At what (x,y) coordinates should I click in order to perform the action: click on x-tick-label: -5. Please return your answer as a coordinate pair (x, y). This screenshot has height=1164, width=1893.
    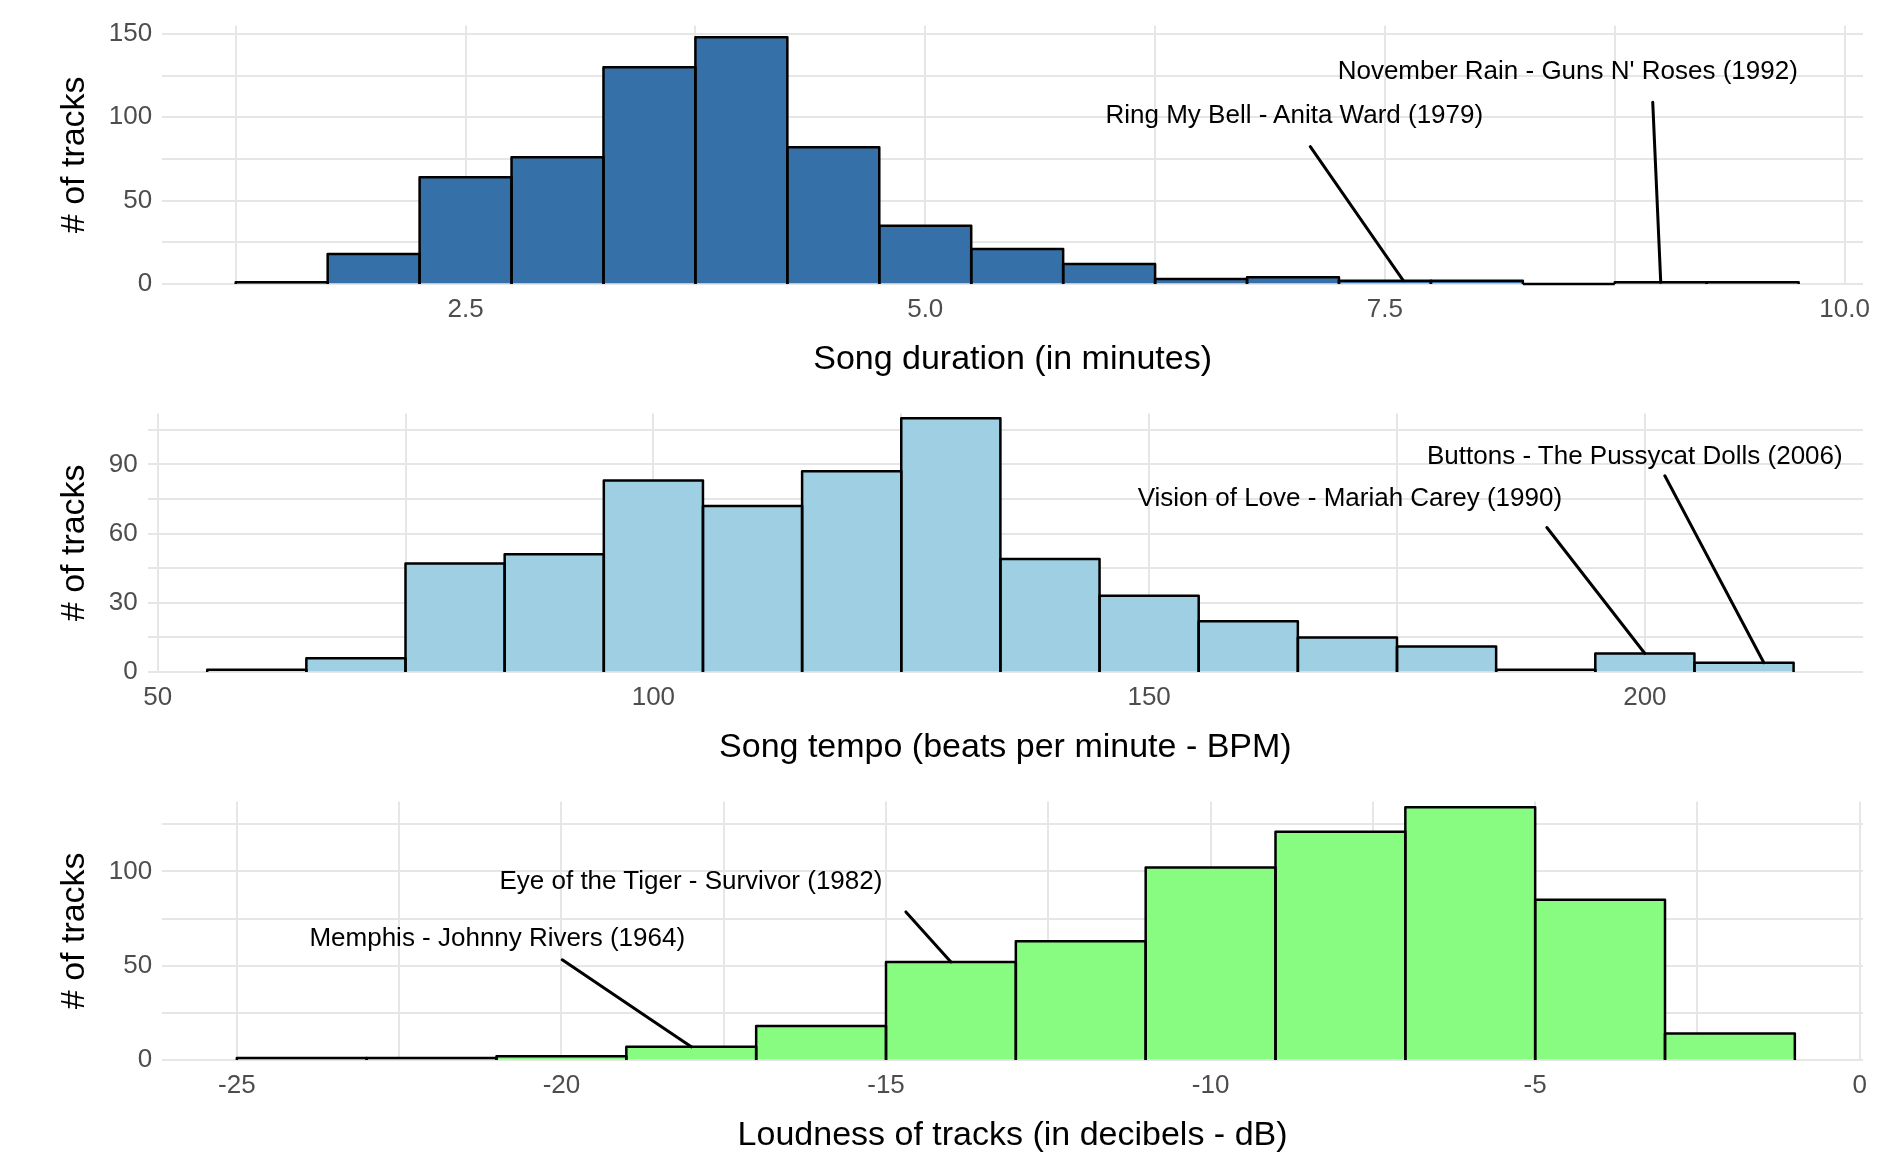
    Looking at the image, I should click on (1535, 1083).